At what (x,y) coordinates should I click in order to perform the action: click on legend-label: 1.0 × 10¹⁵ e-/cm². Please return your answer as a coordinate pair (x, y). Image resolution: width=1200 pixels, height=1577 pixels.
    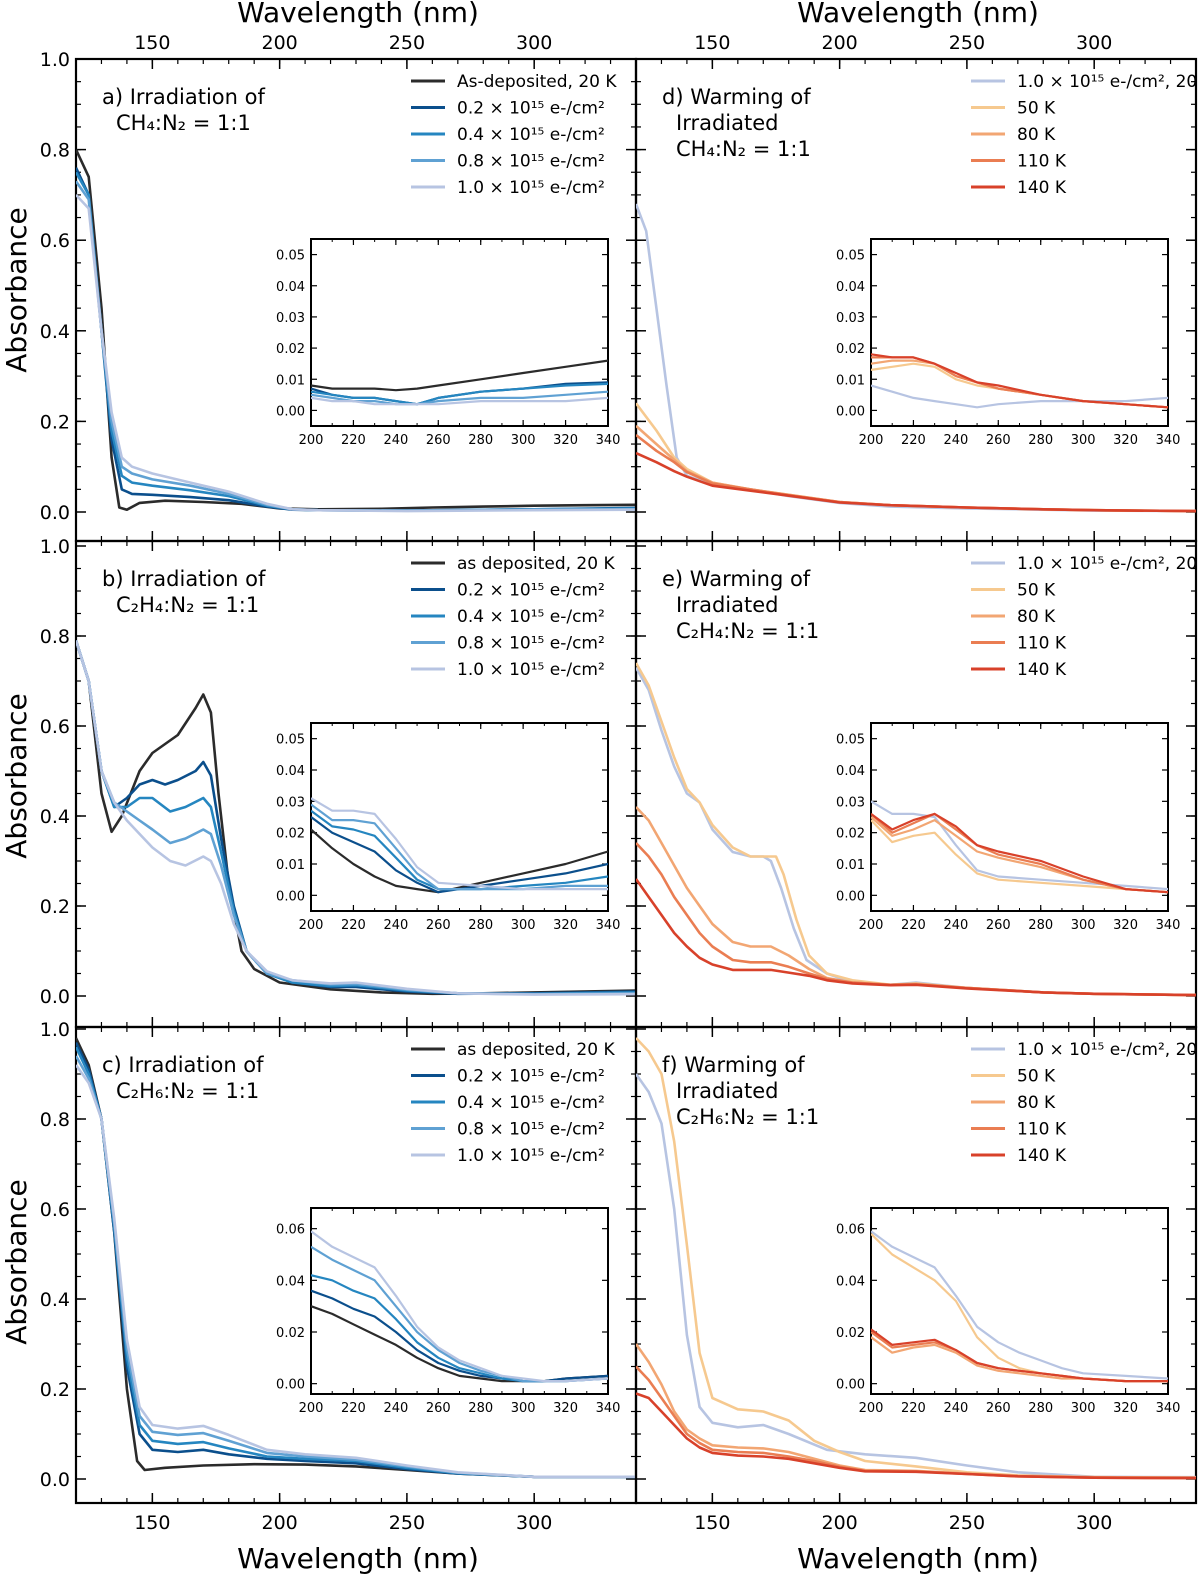
    Looking at the image, I should click on (531, 188).